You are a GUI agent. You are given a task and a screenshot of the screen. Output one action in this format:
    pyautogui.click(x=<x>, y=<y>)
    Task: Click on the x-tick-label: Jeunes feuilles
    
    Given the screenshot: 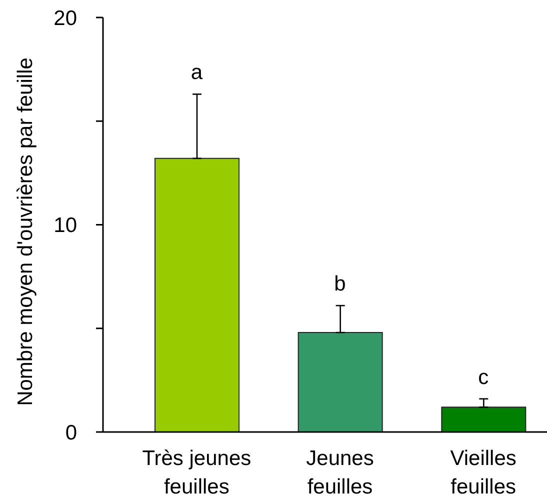 What is the action you would take?
    pyautogui.click(x=340, y=472)
    